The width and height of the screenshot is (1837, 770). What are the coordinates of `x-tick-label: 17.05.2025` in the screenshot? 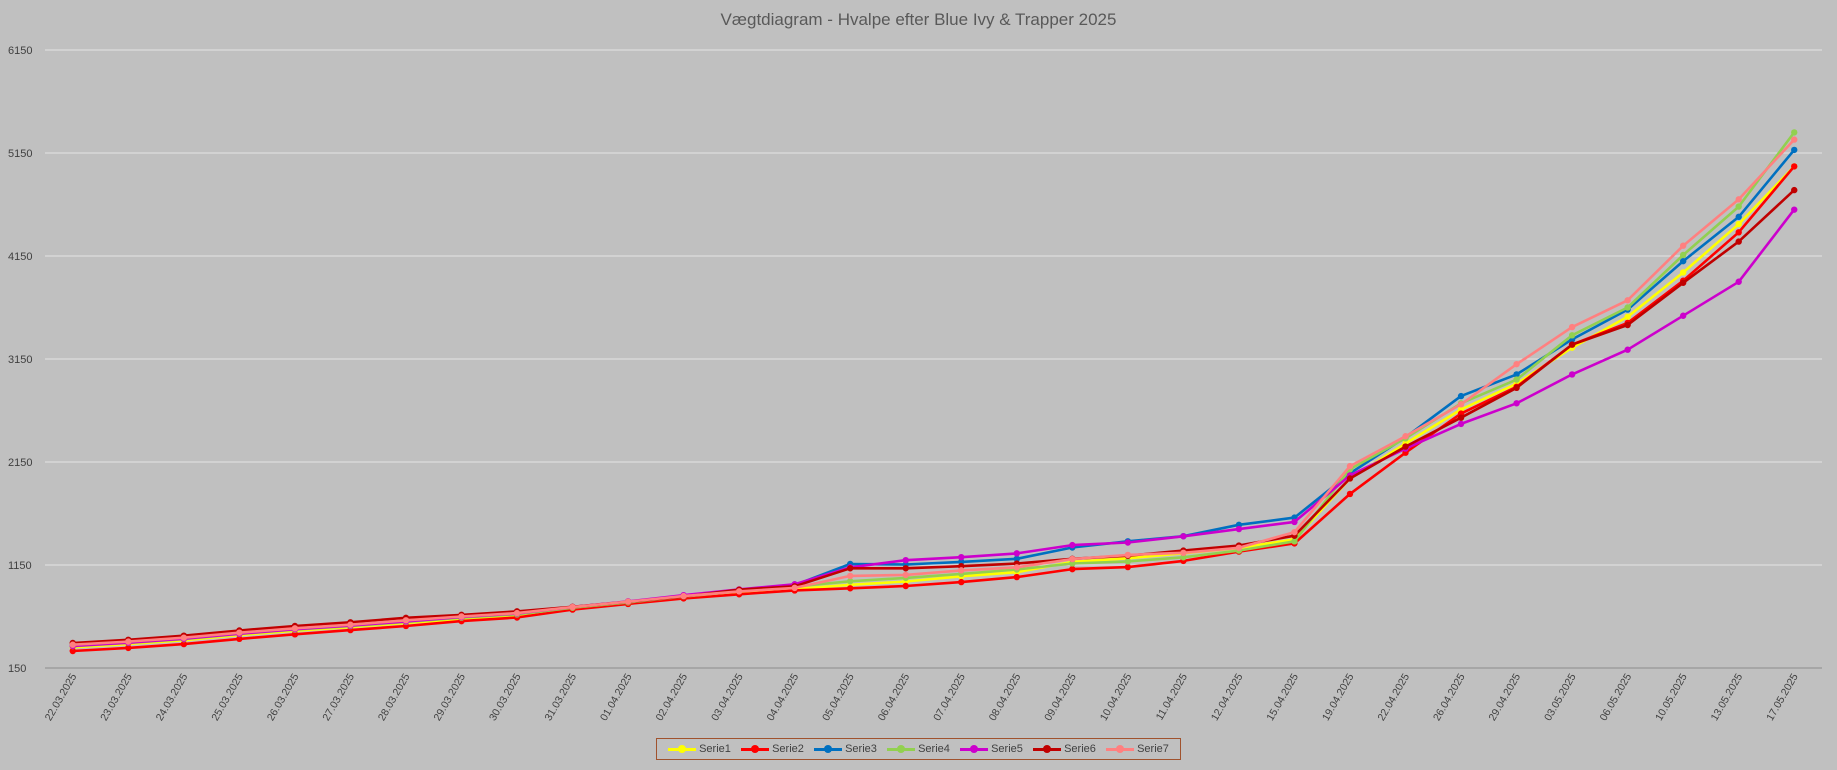 It's located at (1782, 697).